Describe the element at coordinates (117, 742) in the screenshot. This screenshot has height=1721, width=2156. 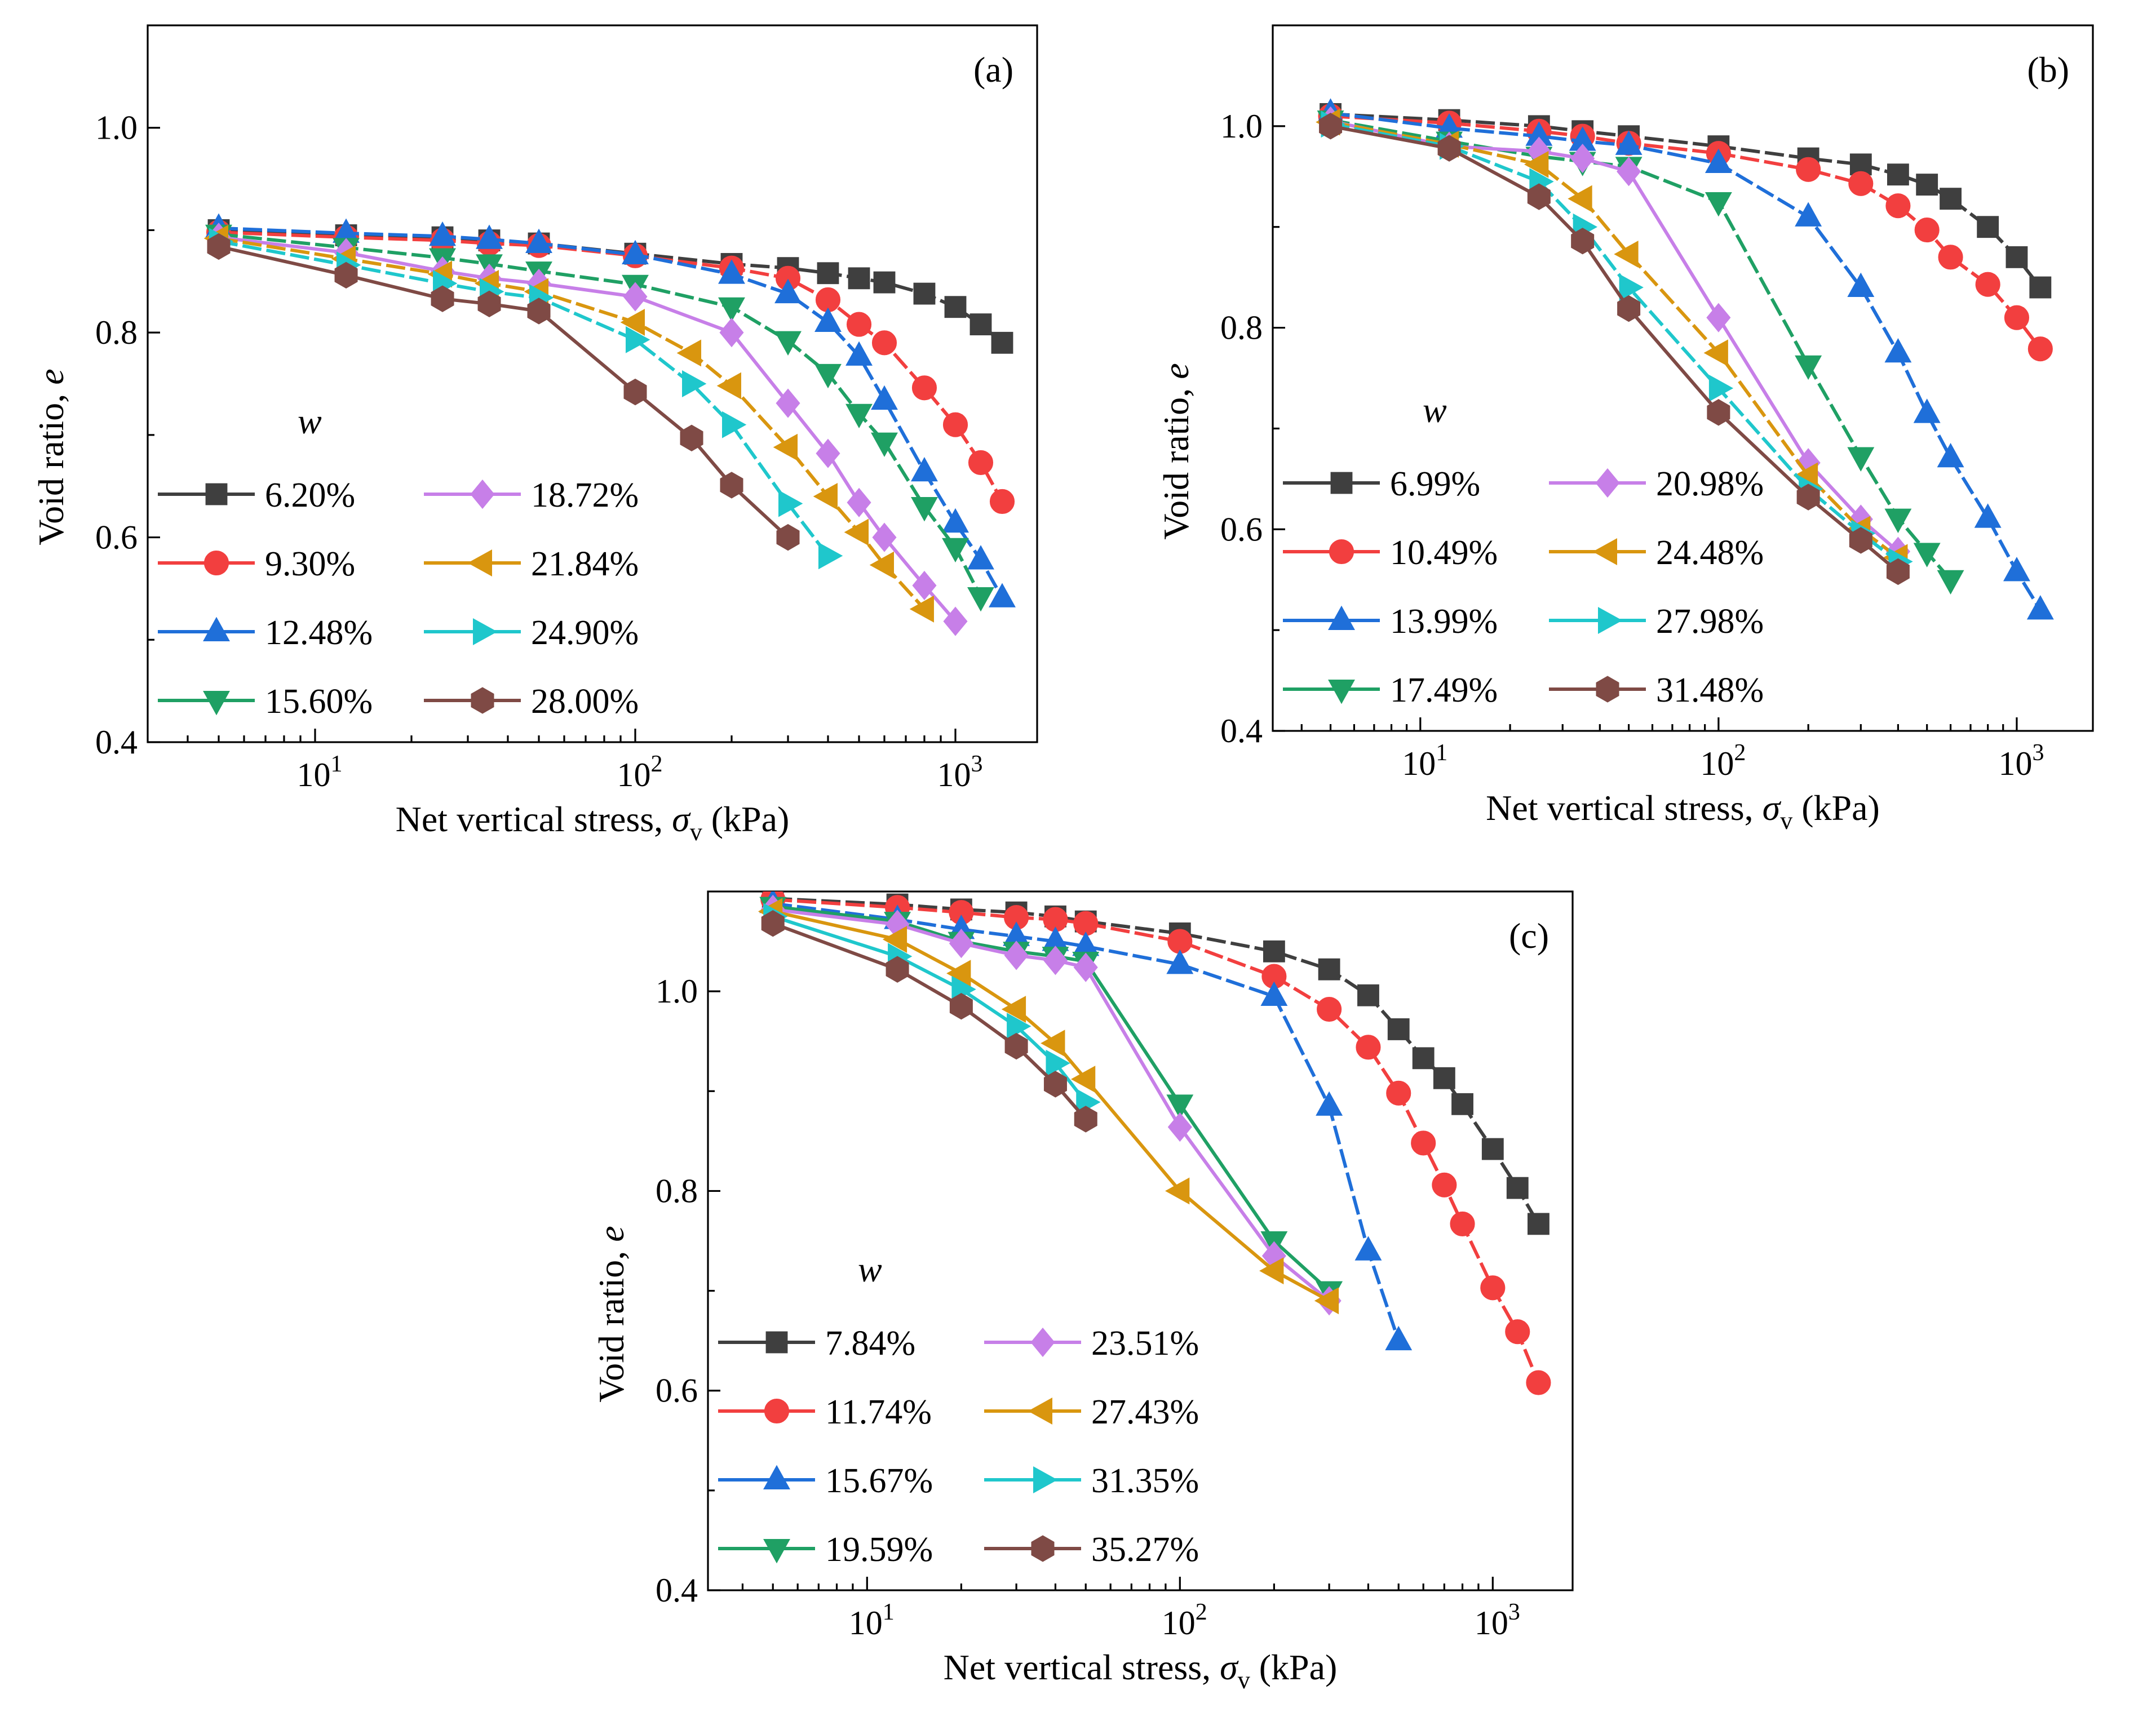
I see `y-tick-label: 0.4` at that location.